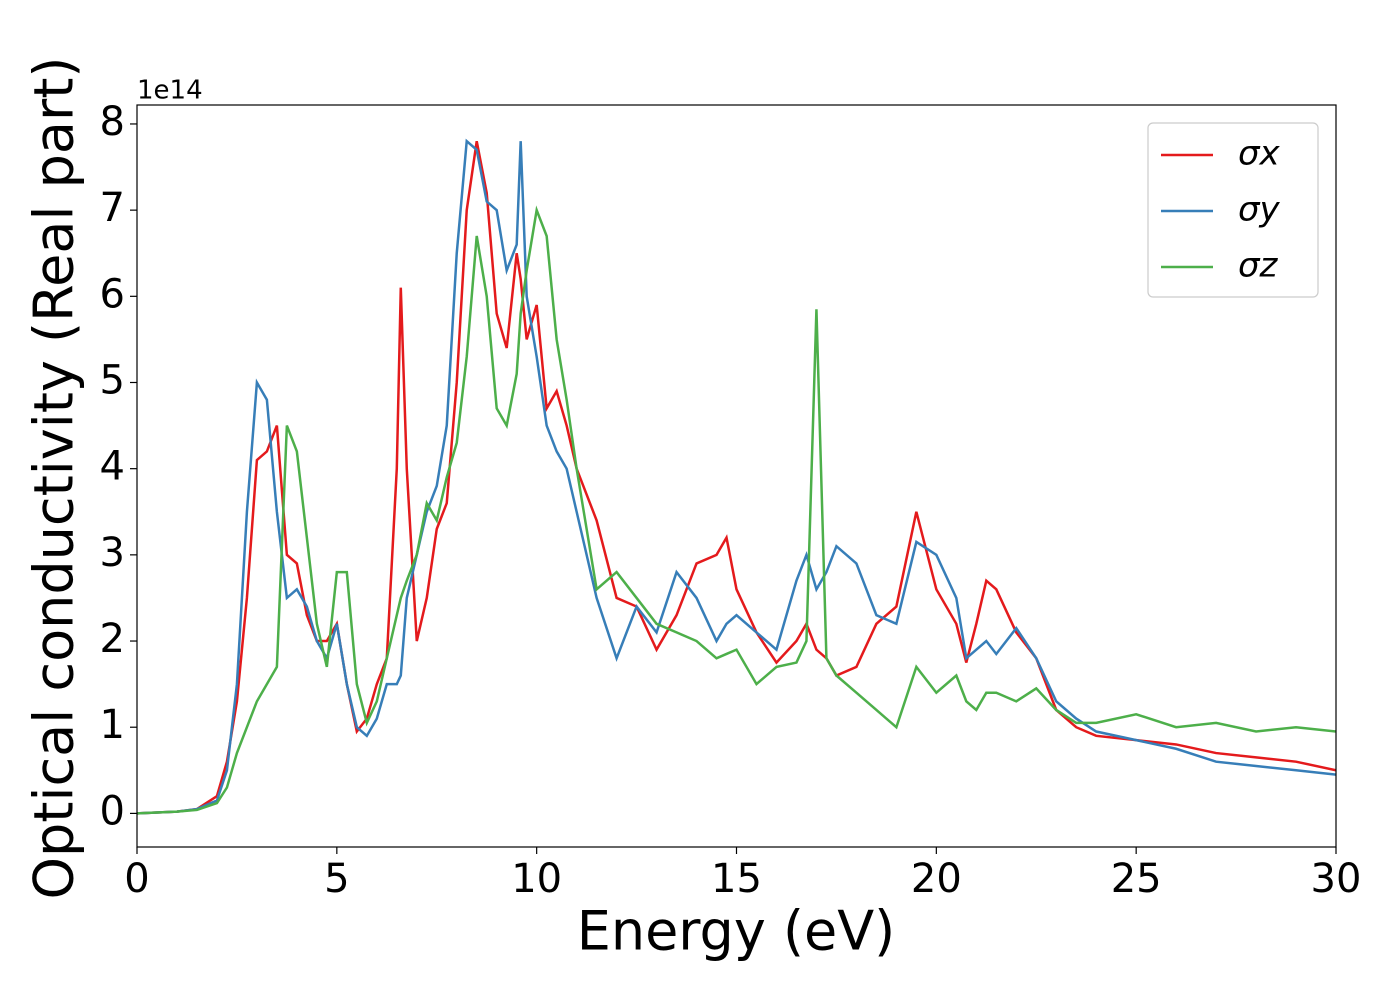  What do you see at coordinates (112, 208) in the screenshot?
I see `y-tick-label: 7` at bounding box center [112, 208].